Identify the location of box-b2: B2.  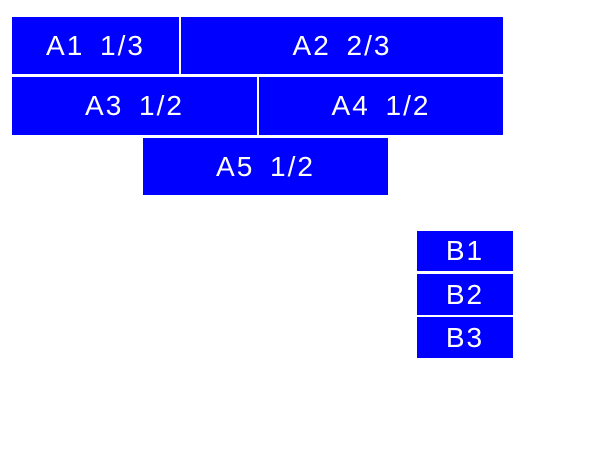
(465, 294).